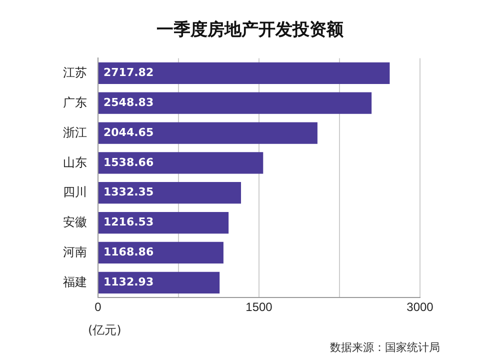 The height and width of the screenshot is (362, 500). I want to click on data-label: 1168.86, so click(129, 252).